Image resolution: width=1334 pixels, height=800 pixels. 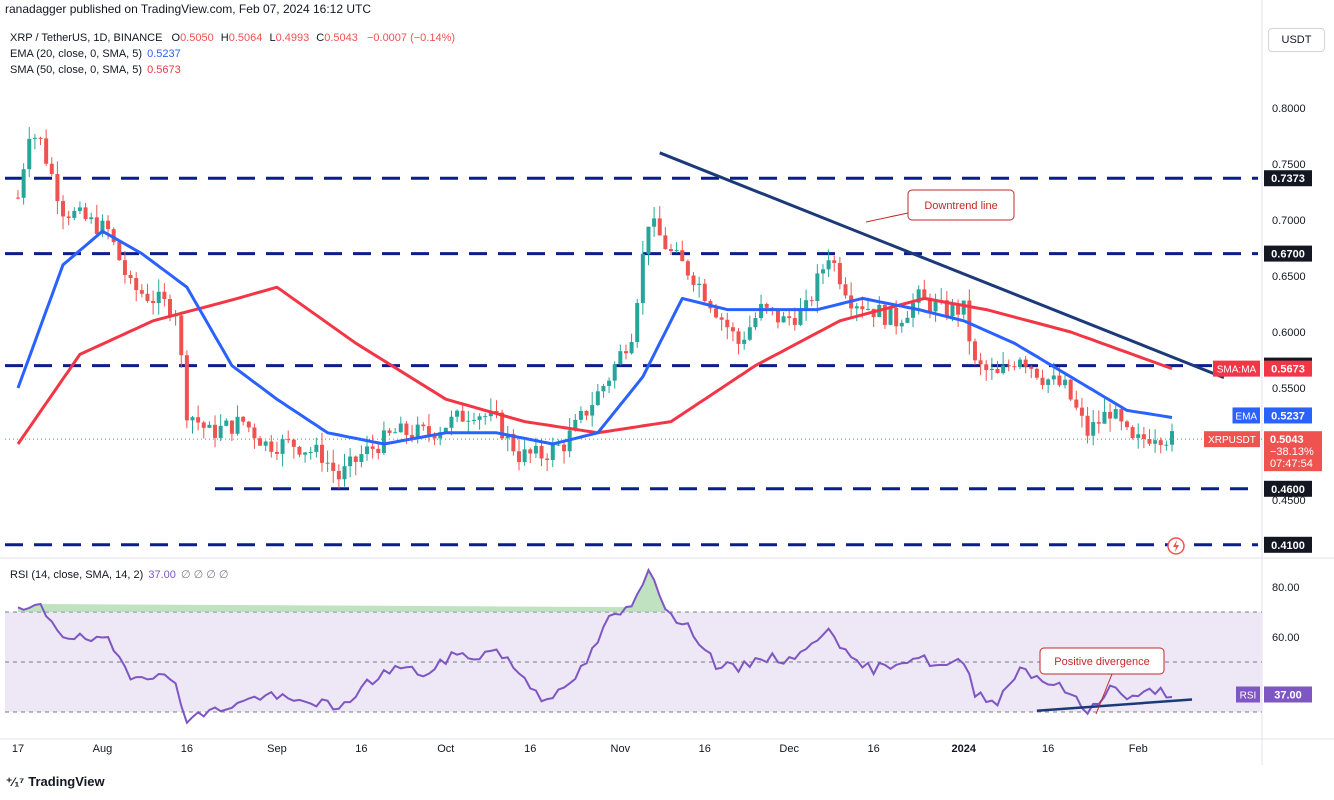 I want to click on svg-text: RSI, so click(x=1248, y=696).